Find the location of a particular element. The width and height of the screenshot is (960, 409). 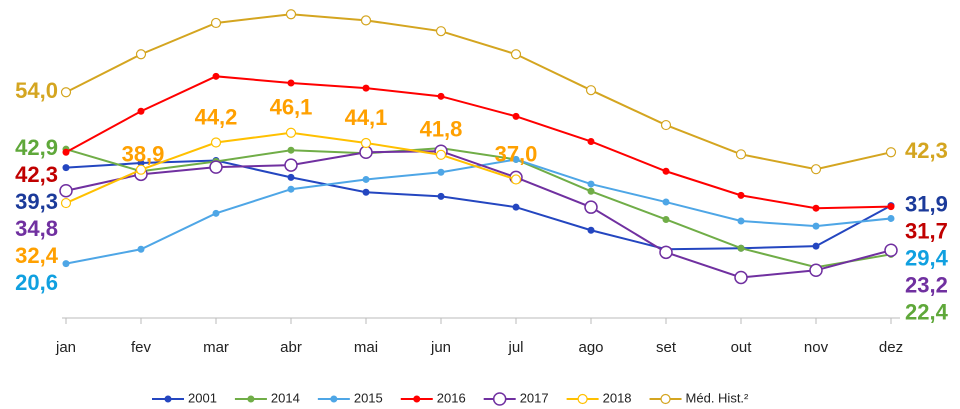

legend-label: 2001 is located at coordinates (202, 397).